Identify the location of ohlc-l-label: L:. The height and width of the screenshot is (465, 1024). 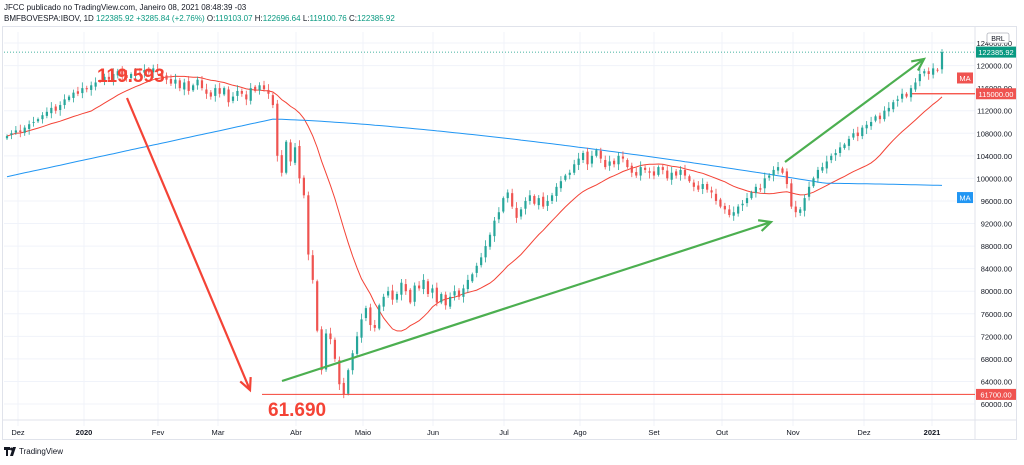
(306, 18).